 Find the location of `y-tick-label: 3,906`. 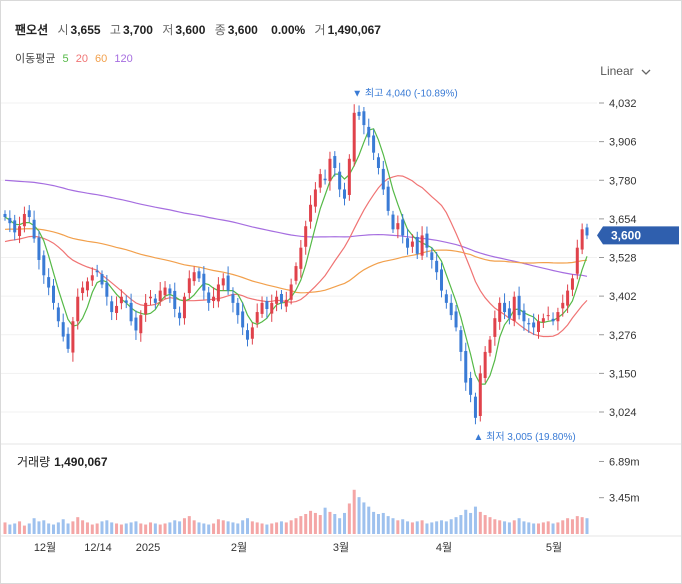

y-tick-label: 3,906 is located at coordinates (623, 143).